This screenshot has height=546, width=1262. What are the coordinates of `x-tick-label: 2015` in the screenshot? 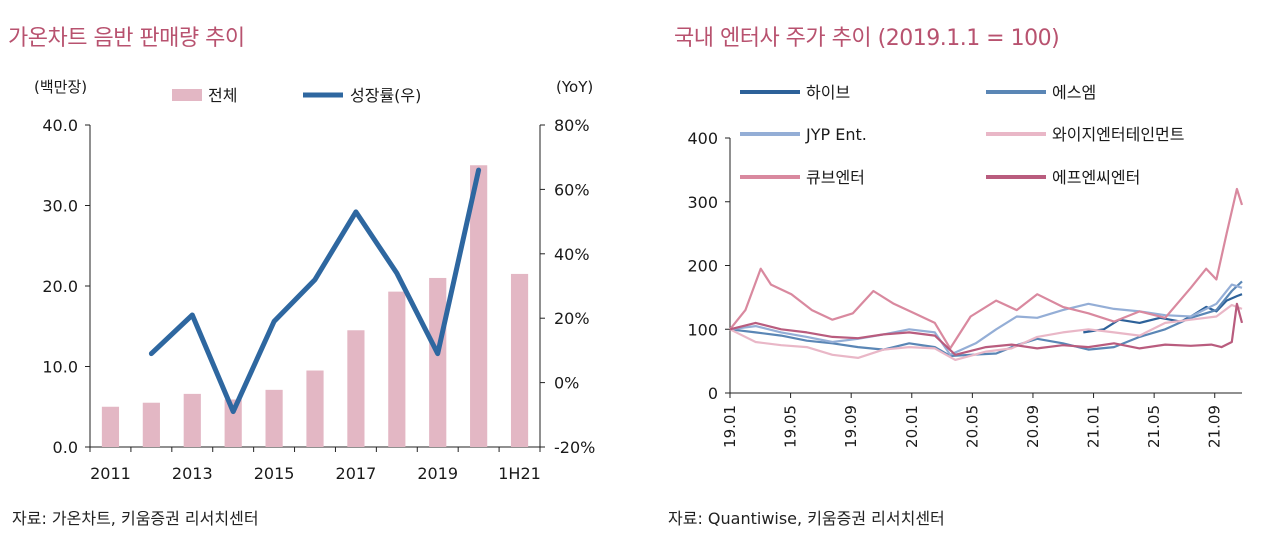 It's located at (274, 473).